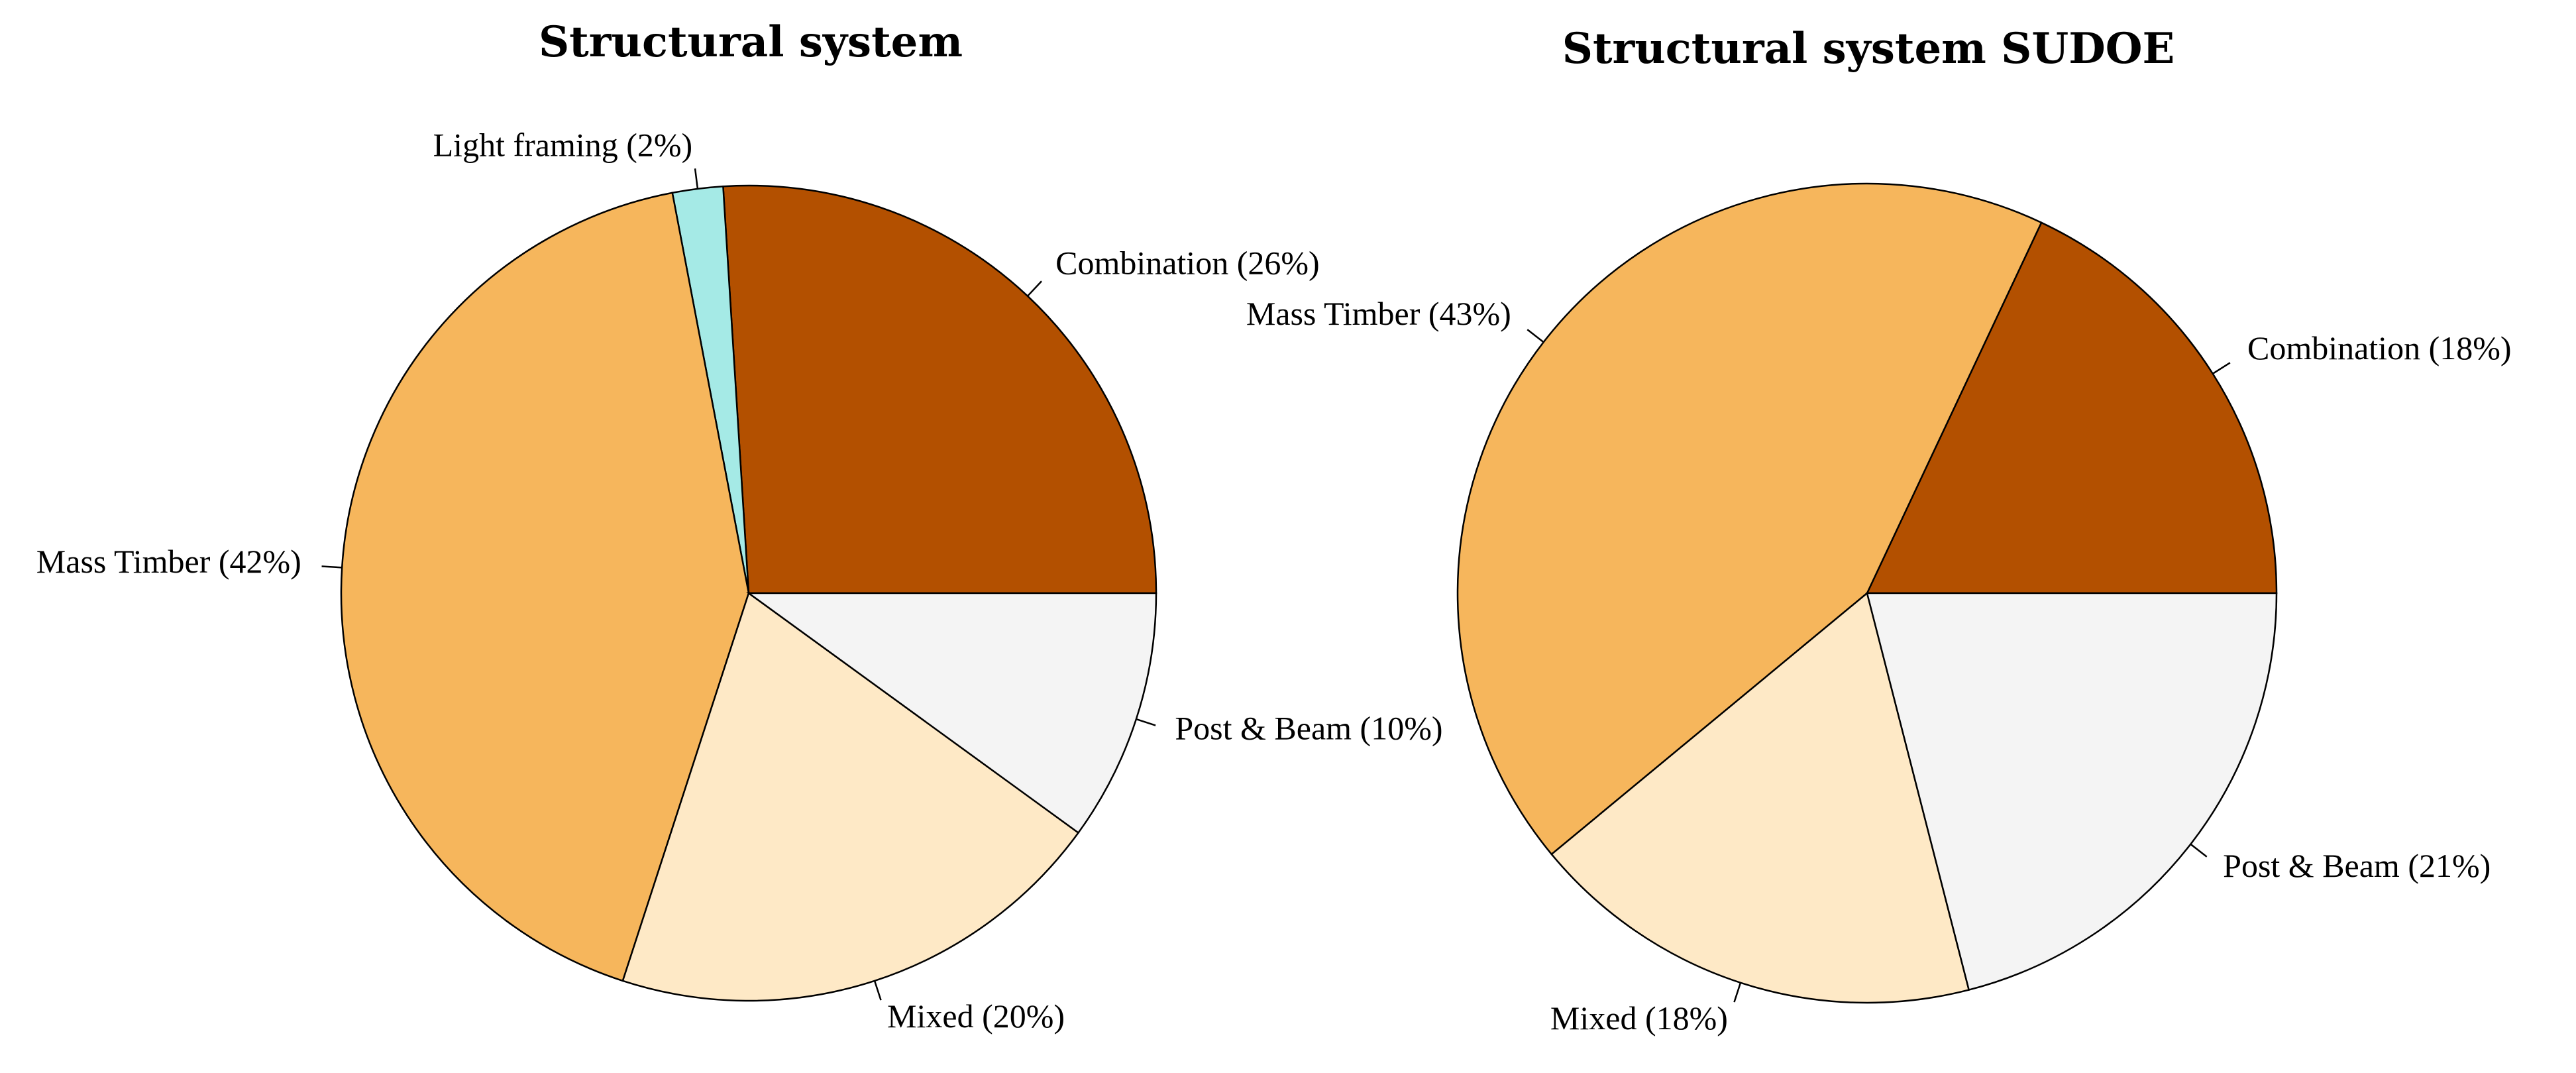 This screenshot has height=1073, width=2576. I want to click on slice-label-mixed: Mixed (20%), so click(976, 1016).